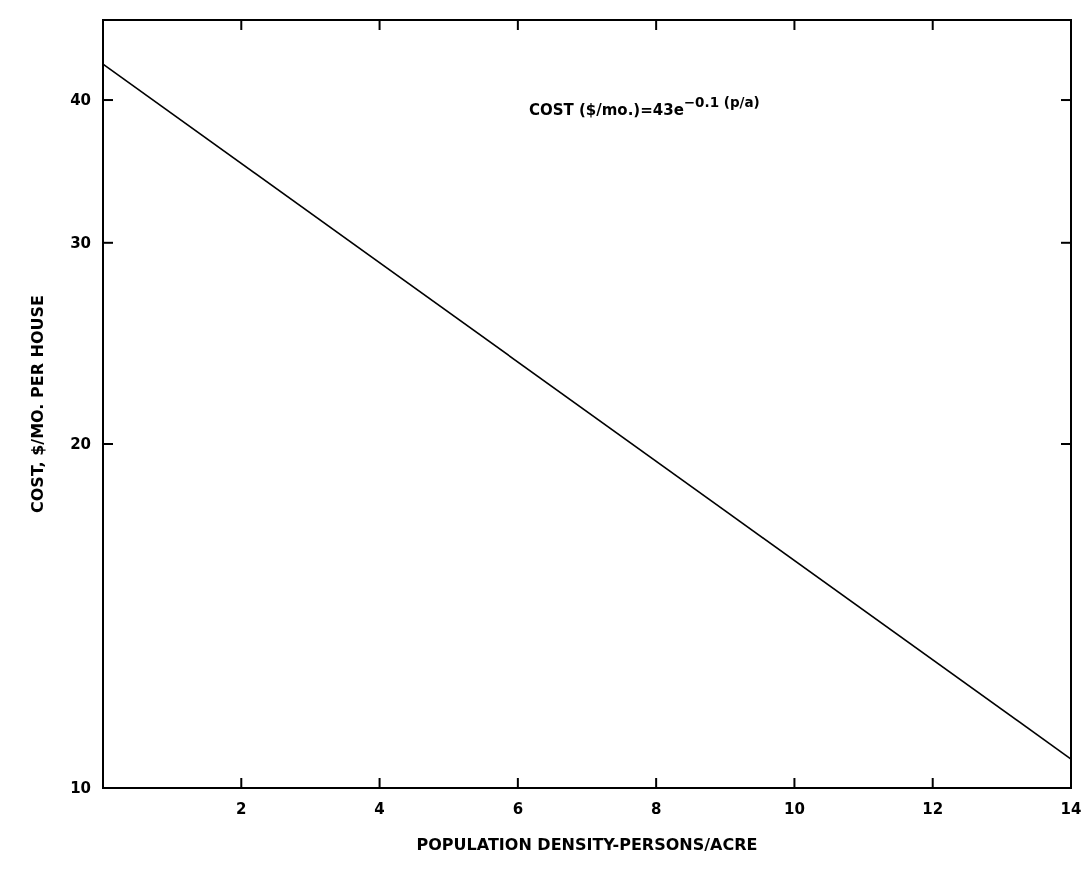  Describe the element at coordinates (656, 809) in the screenshot. I see `x-tick-label: 8` at that location.